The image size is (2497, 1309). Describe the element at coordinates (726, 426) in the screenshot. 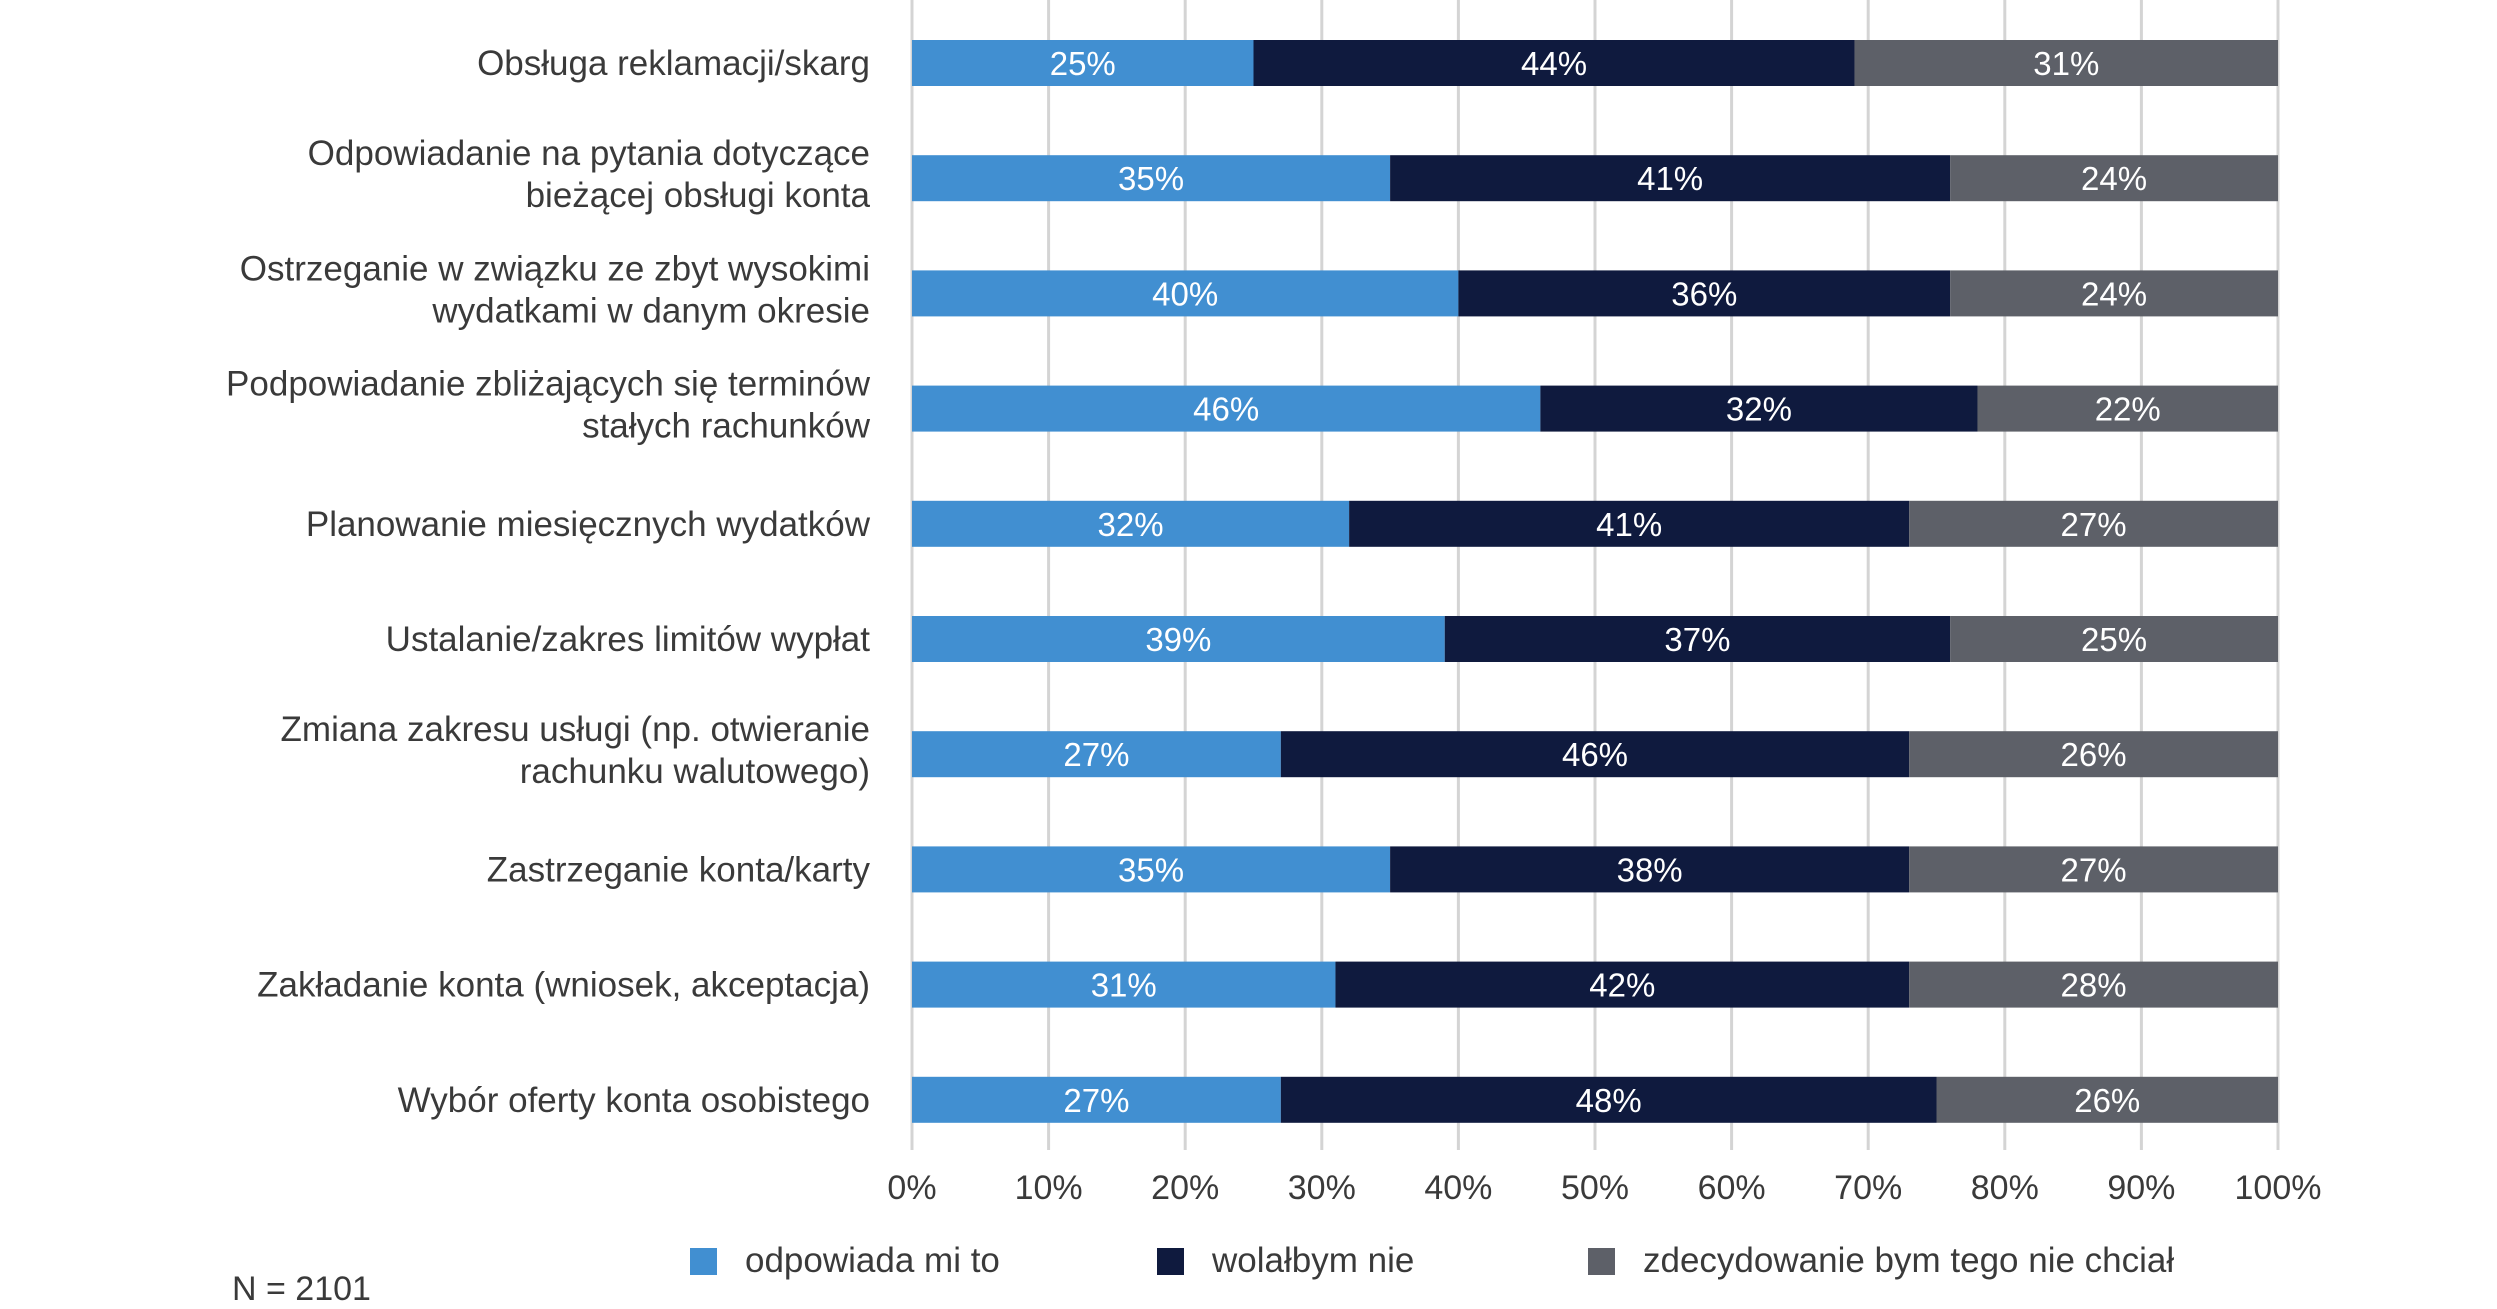

I see `category-label: stałych rachunków` at that location.